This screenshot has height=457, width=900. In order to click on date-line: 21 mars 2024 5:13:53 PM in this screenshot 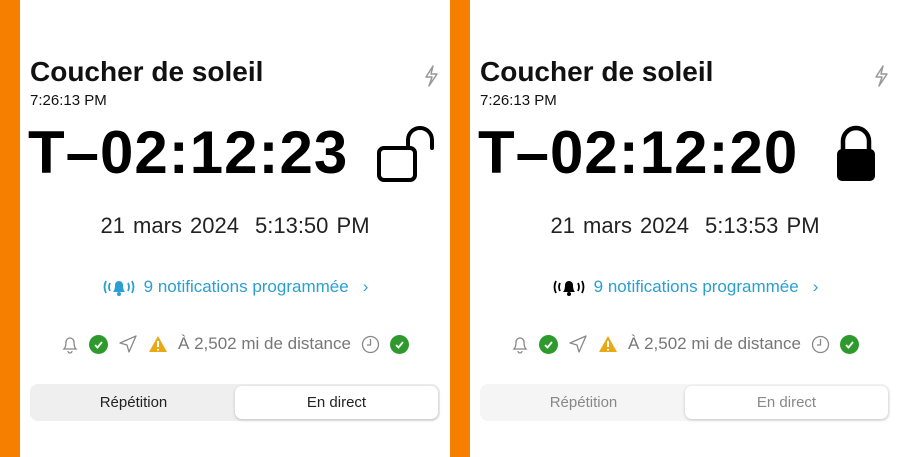, I will do `click(685, 226)`.